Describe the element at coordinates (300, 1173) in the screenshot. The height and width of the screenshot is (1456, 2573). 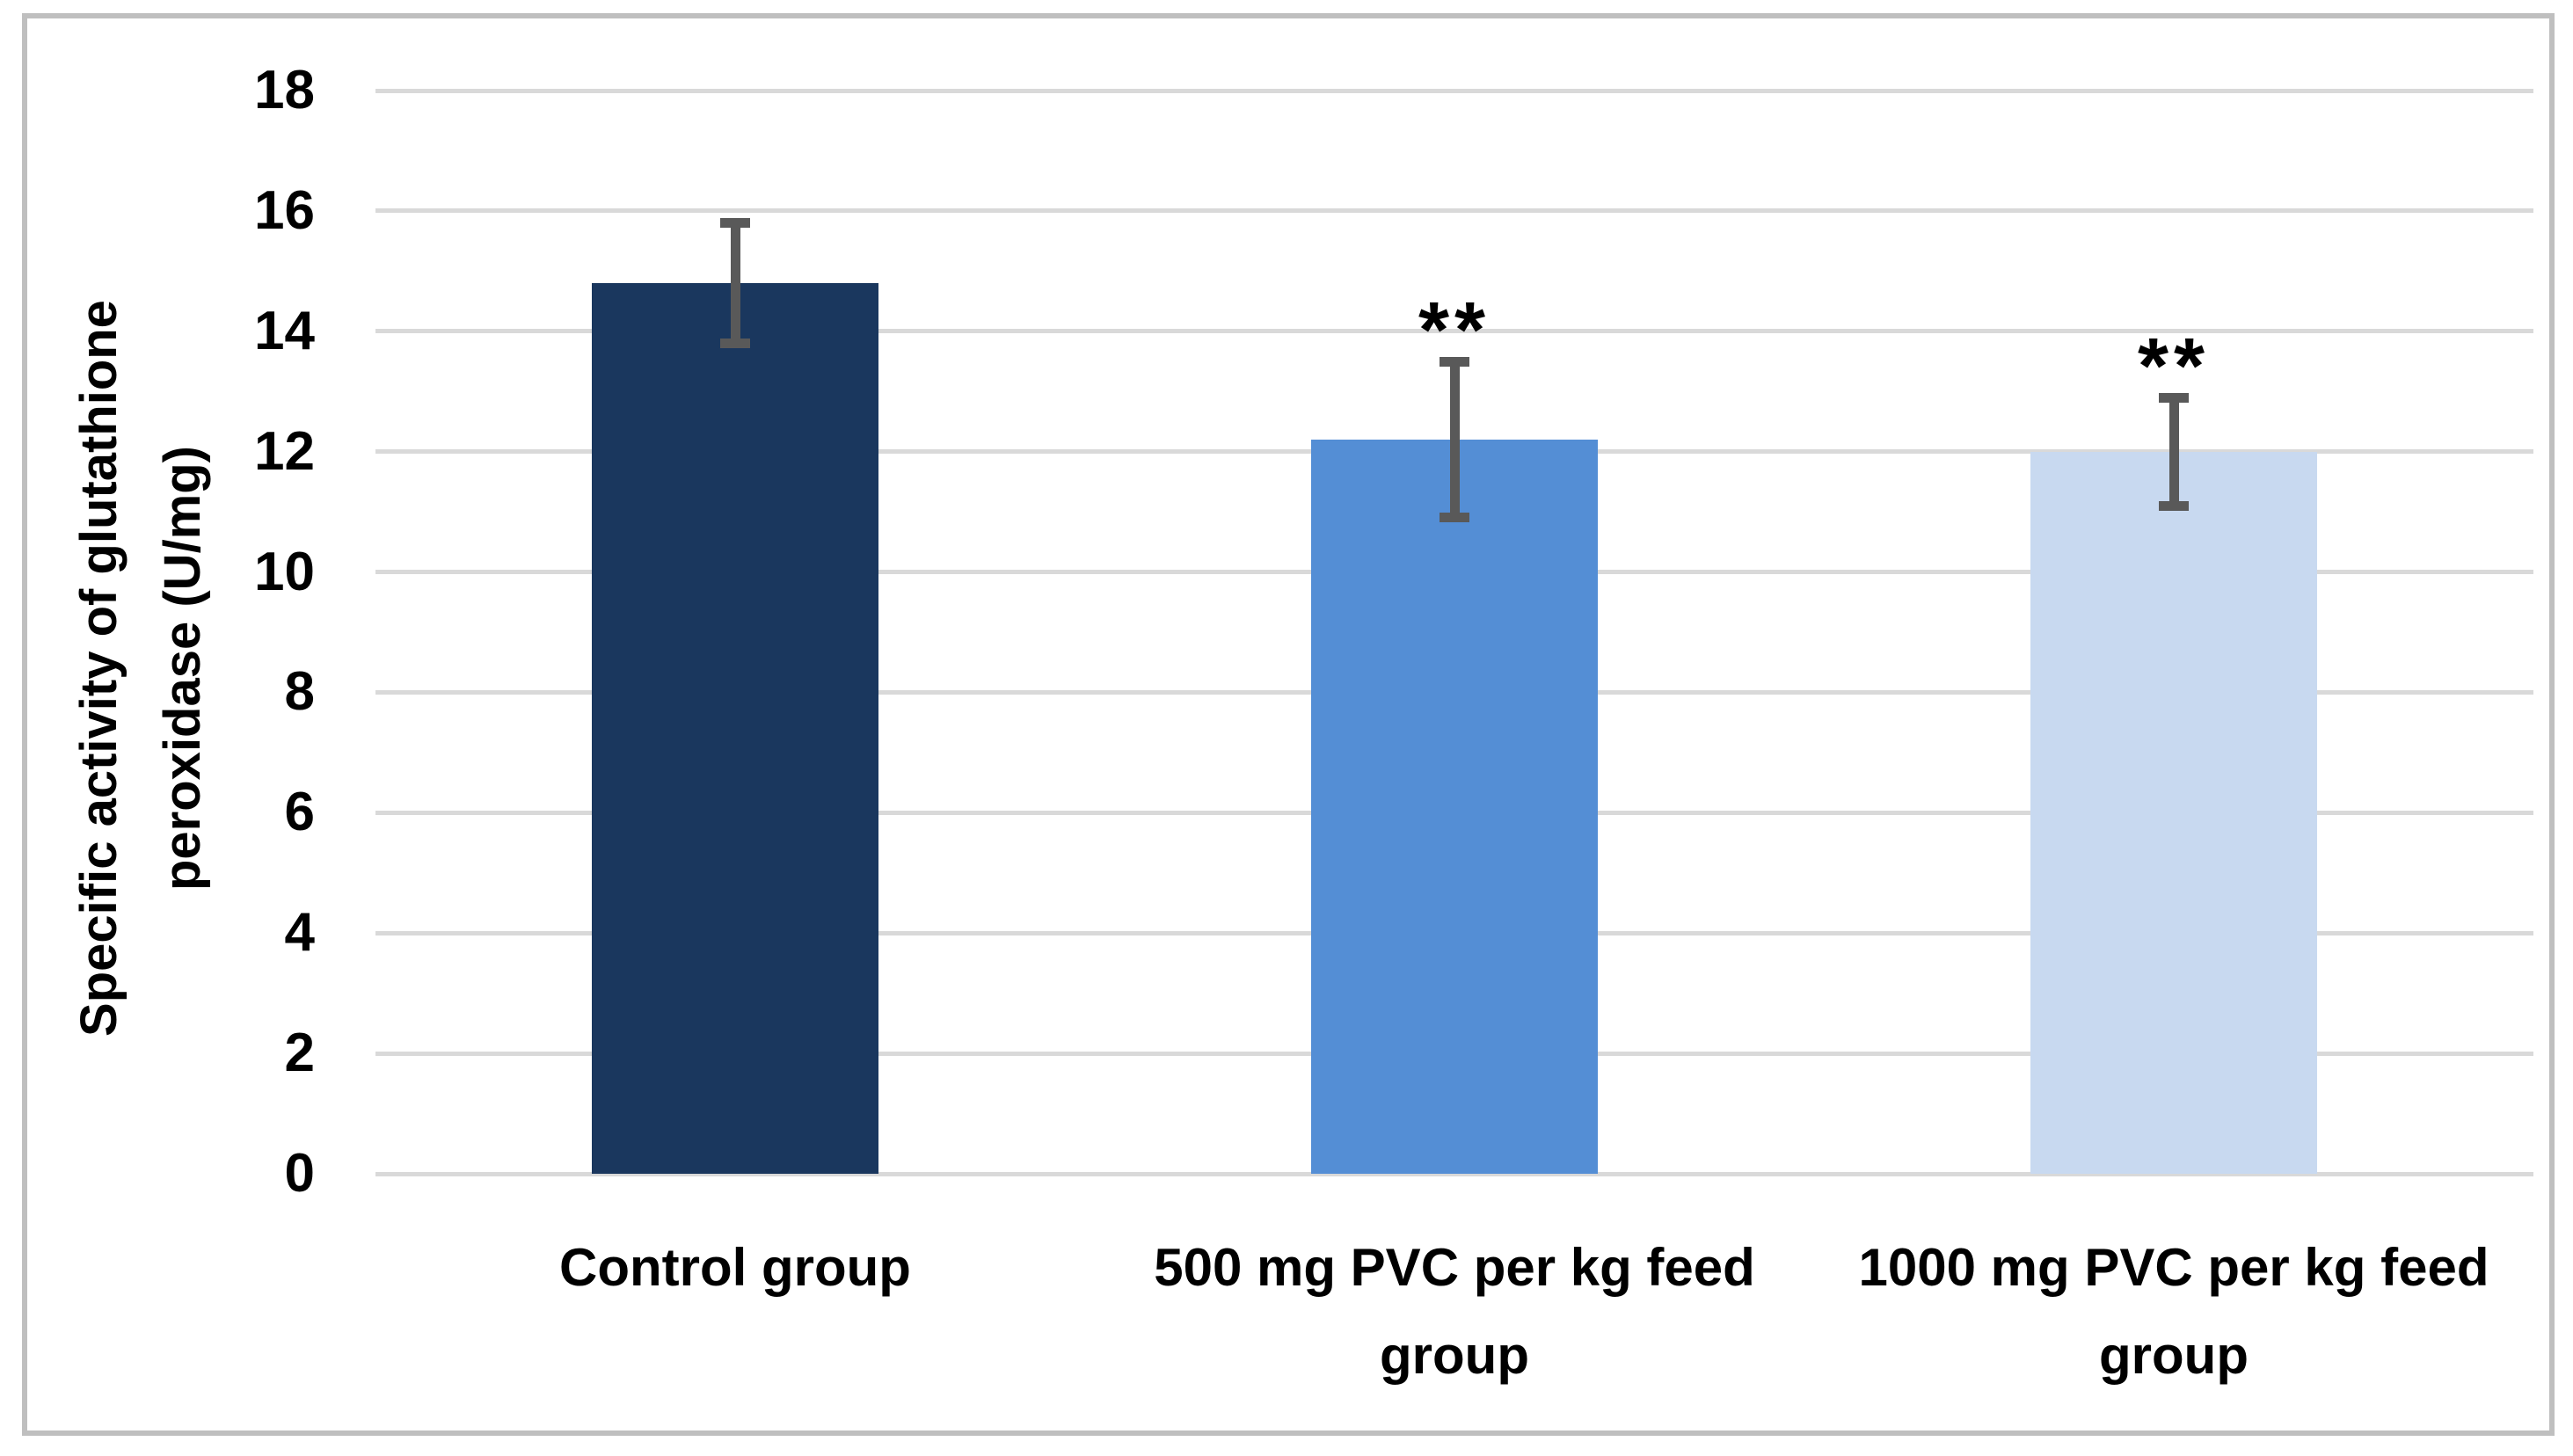
I see `y-tick-label-0: 0` at that location.